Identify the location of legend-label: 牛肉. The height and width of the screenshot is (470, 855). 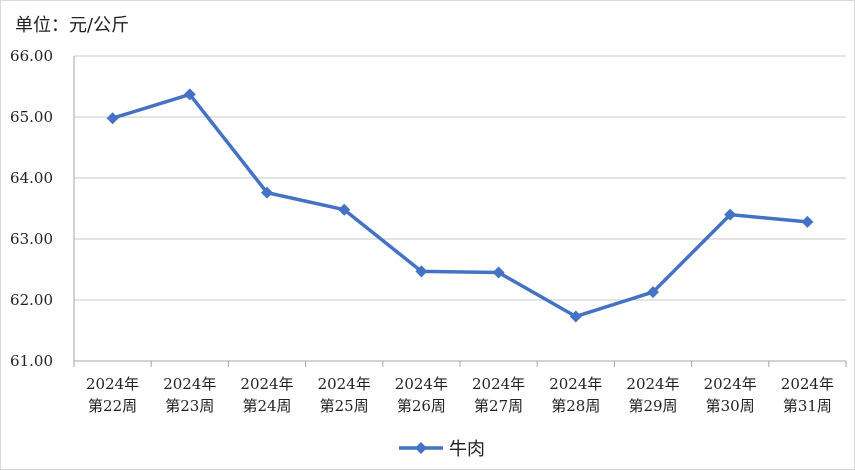
(467, 449).